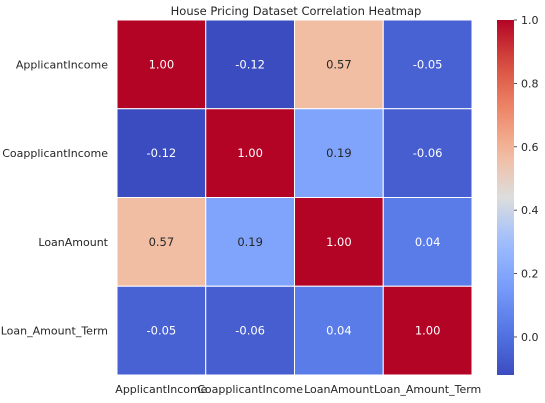  I want to click on row-tick-label: ApplicantIncome, so click(62, 64).